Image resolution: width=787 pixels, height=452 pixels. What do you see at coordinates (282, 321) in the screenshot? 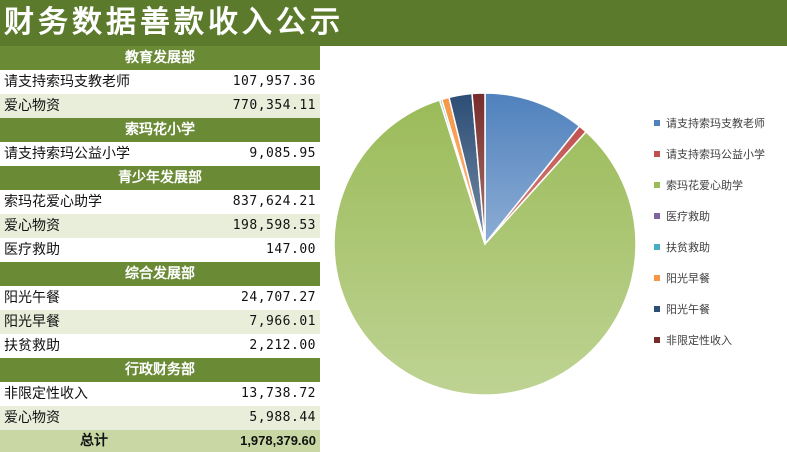
I see `row-value: 7,966.01` at bounding box center [282, 321].